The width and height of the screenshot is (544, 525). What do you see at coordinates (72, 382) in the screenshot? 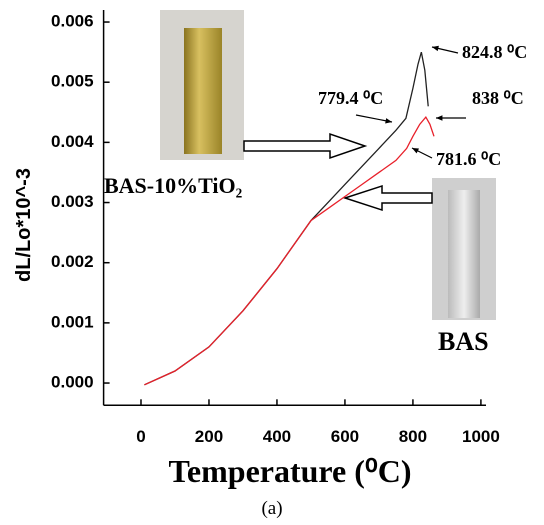
I see `y-tick-label: 0.000` at bounding box center [72, 382].